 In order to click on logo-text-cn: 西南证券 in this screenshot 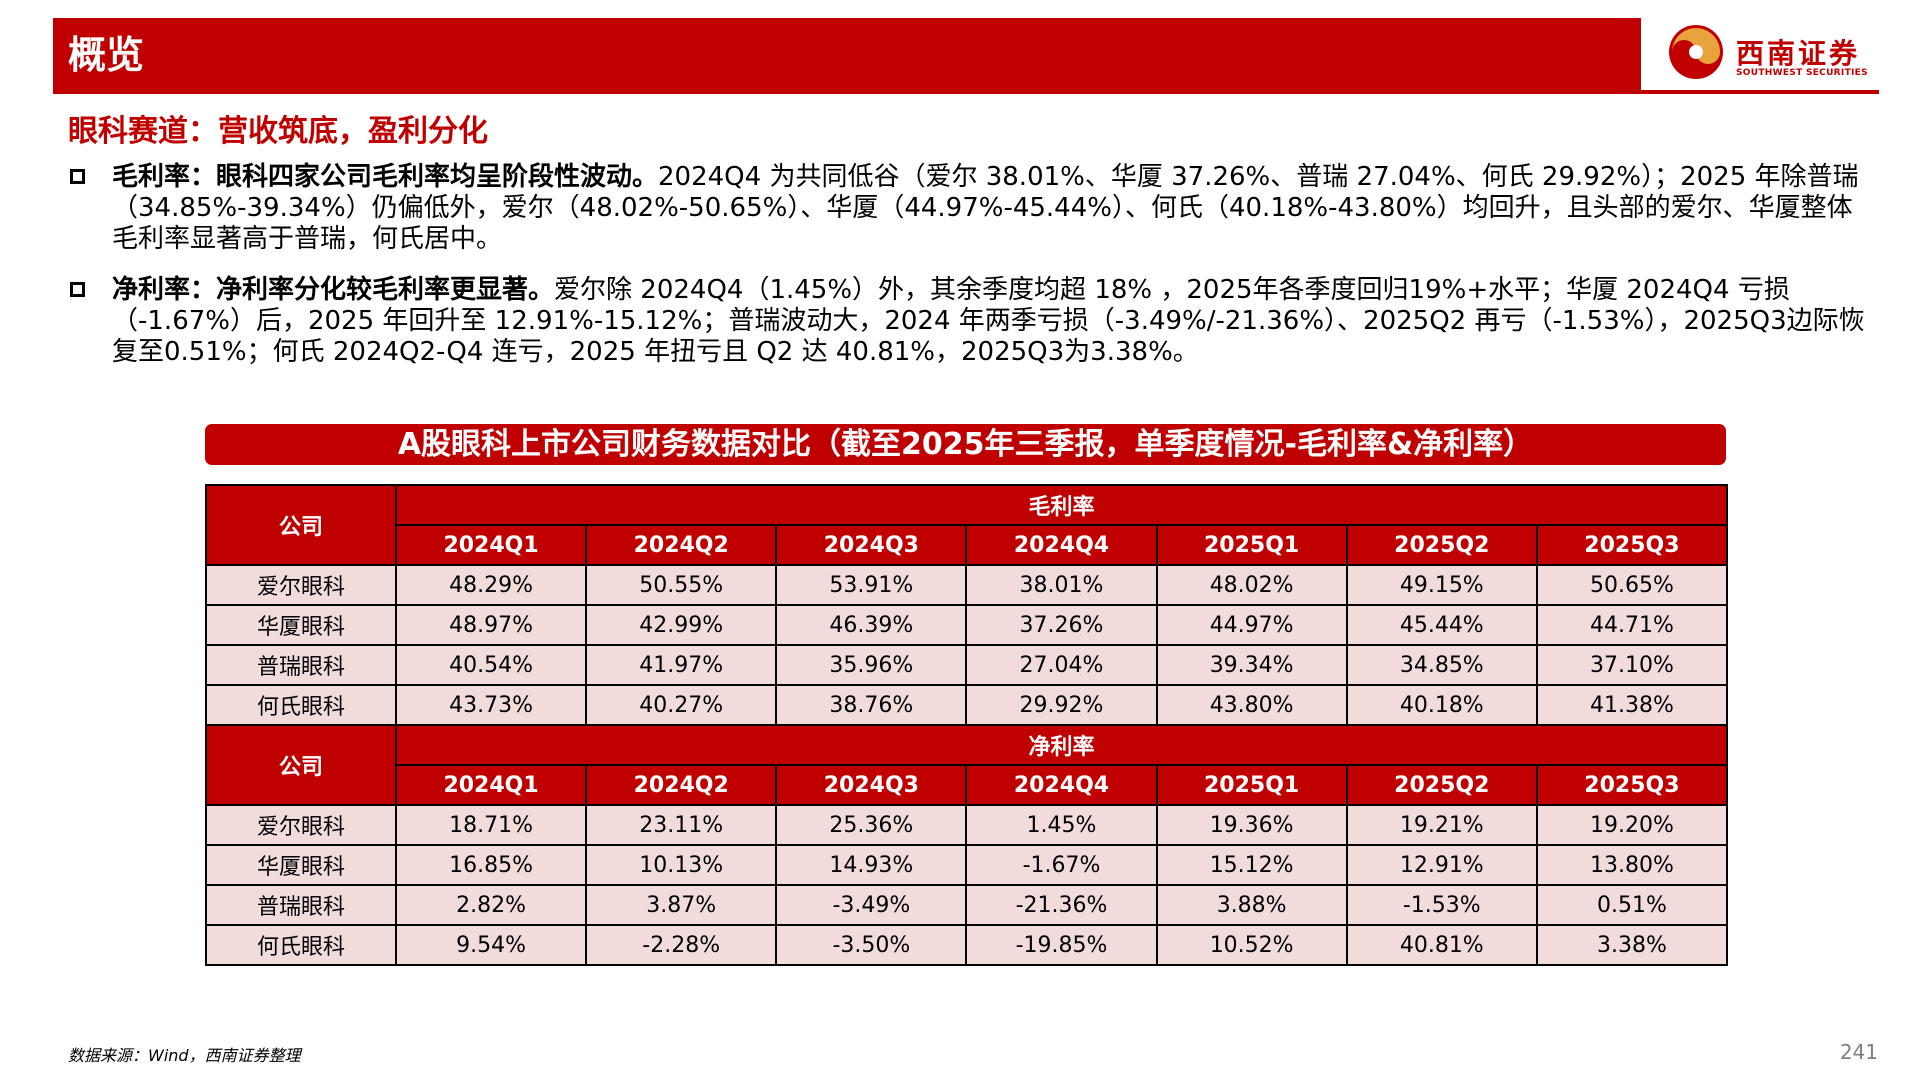, I will do `click(1798, 53)`.